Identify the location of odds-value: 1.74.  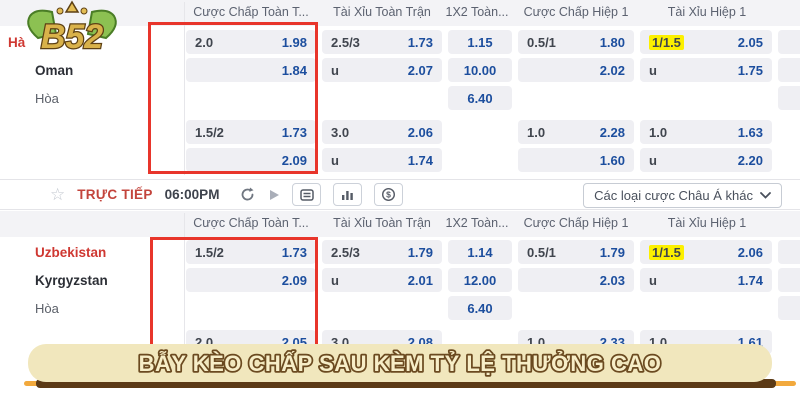
(750, 280).